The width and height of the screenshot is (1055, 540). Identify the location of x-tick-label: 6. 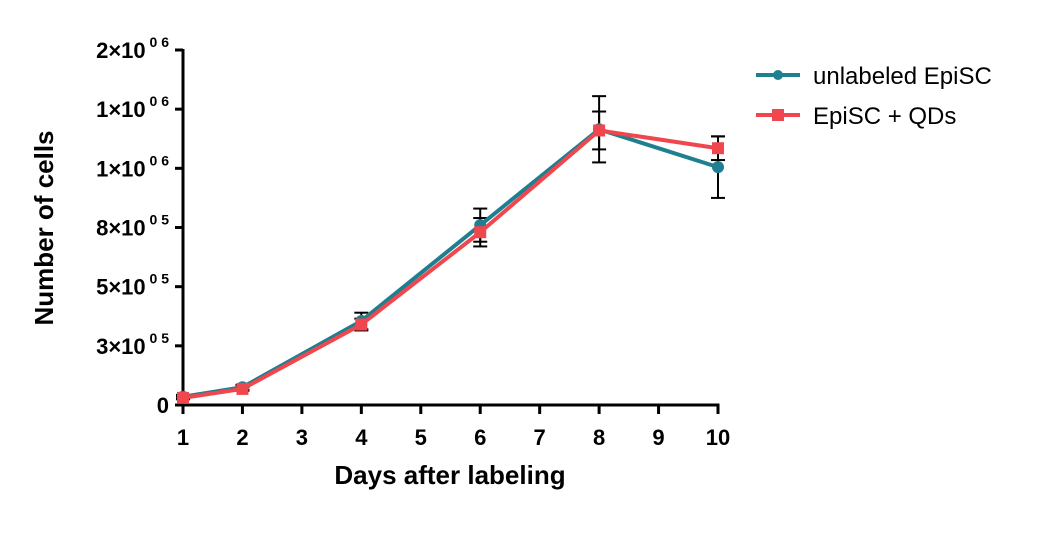
(480, 437).